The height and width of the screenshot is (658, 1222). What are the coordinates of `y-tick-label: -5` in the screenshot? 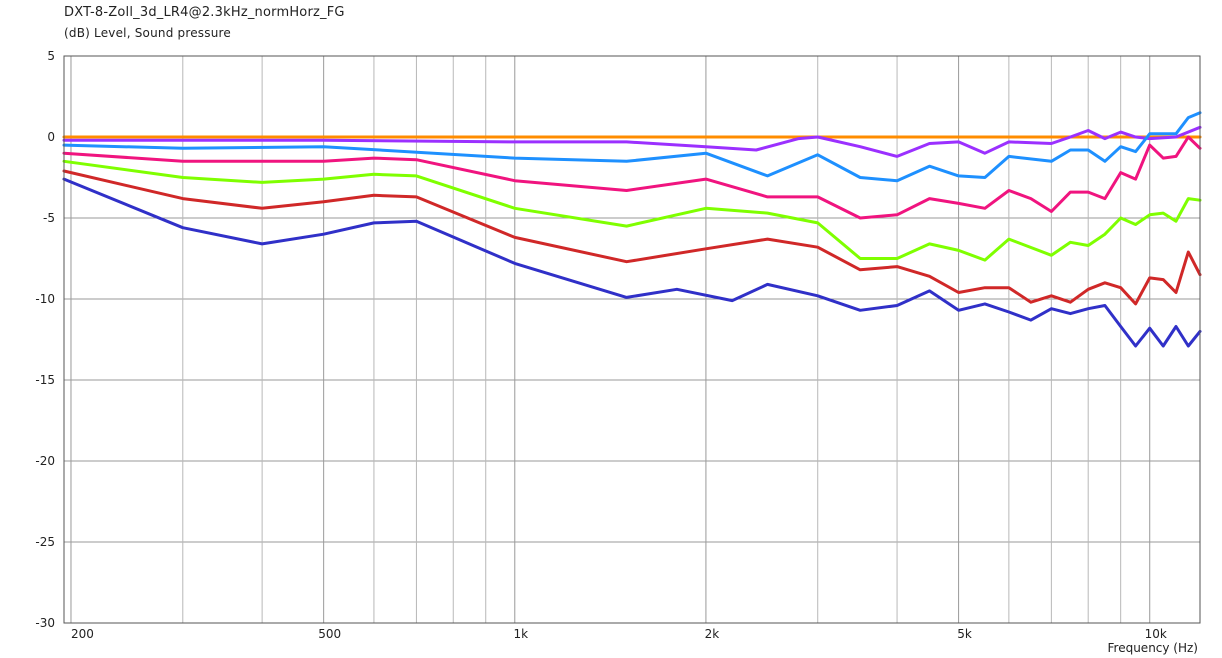 It's located at (49, 218).